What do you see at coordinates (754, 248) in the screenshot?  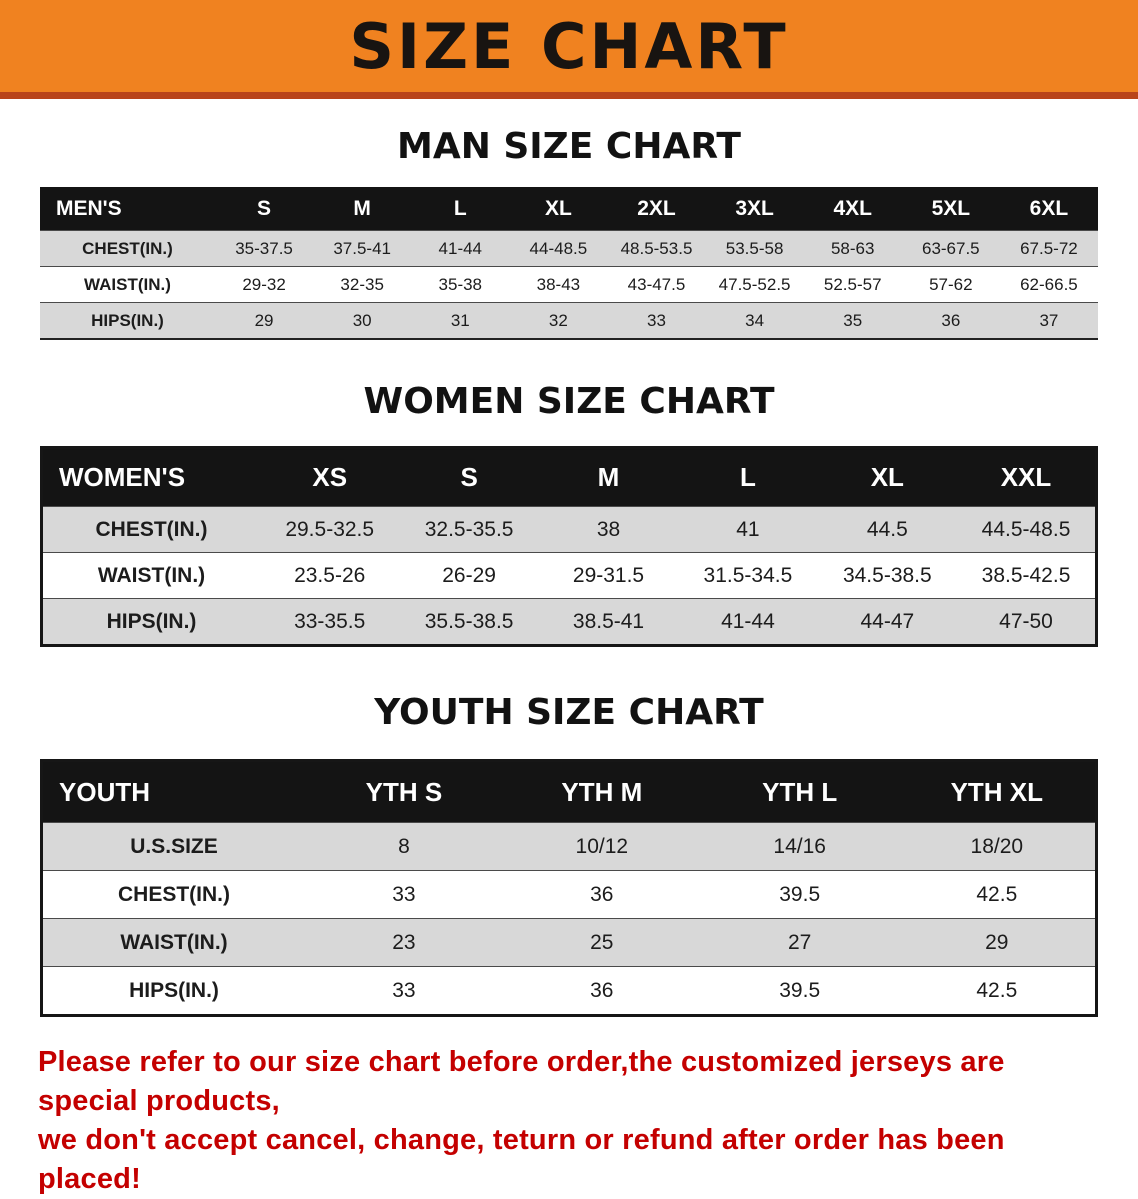 I see `value-cell: 53.5-58` at bounding box center [754, 248].